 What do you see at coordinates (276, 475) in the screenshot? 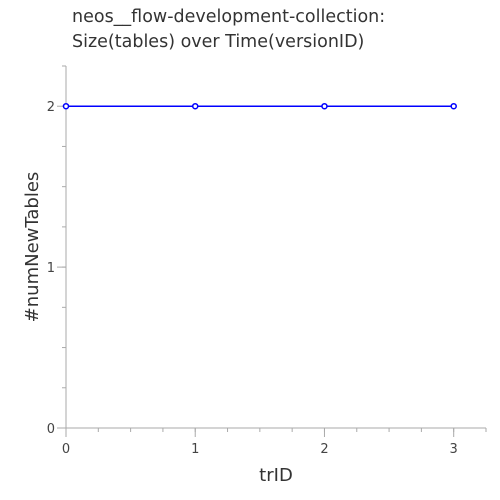
I see `x-axis-label: trID` at bounding box center [276, 475].